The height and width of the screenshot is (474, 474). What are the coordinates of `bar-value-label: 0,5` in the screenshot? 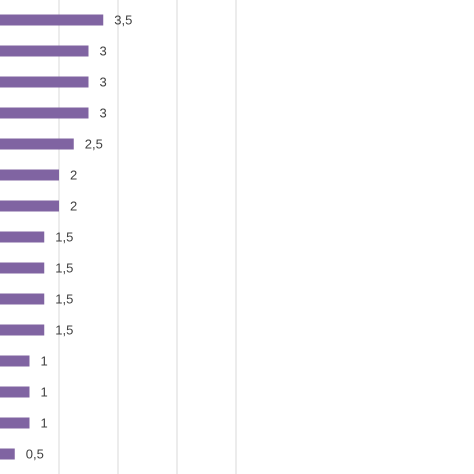 It's located at (35, 454).